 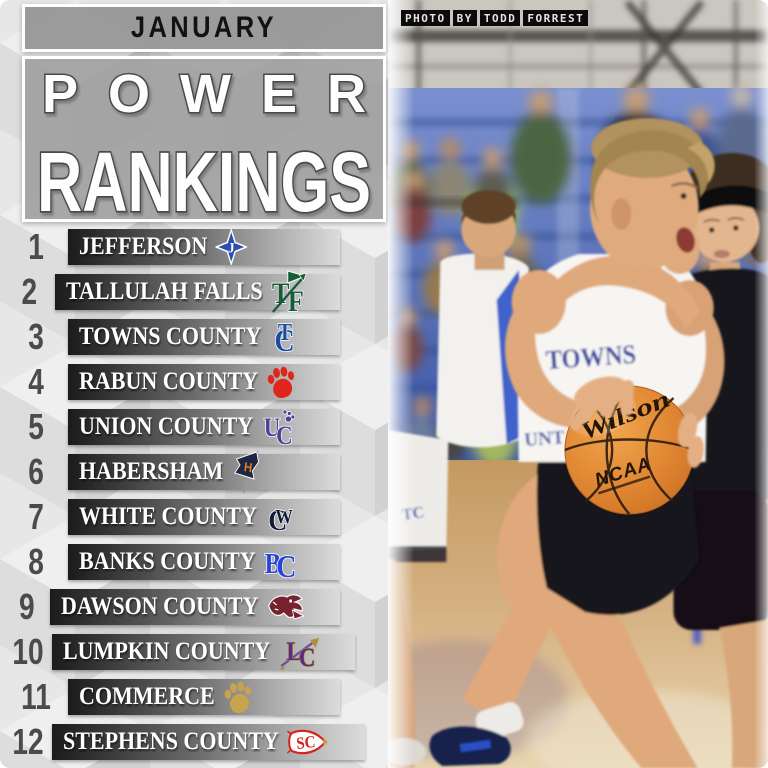 What do you see at coordinates (36, 381) in the screenshot?
I see `rank-number: 4` at bounding box center [36, 381].